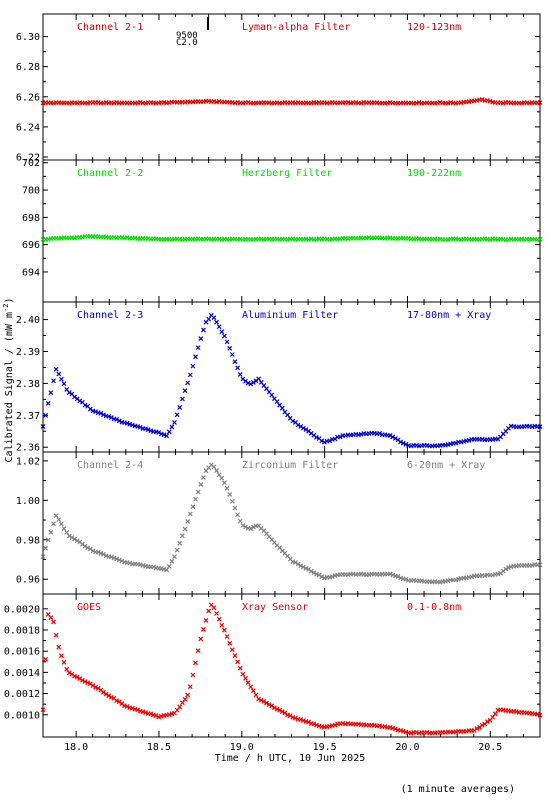  Describe the element at coordinates (325, 747) in the screenshot. I see `x-tick-label: 19.5` at that location.